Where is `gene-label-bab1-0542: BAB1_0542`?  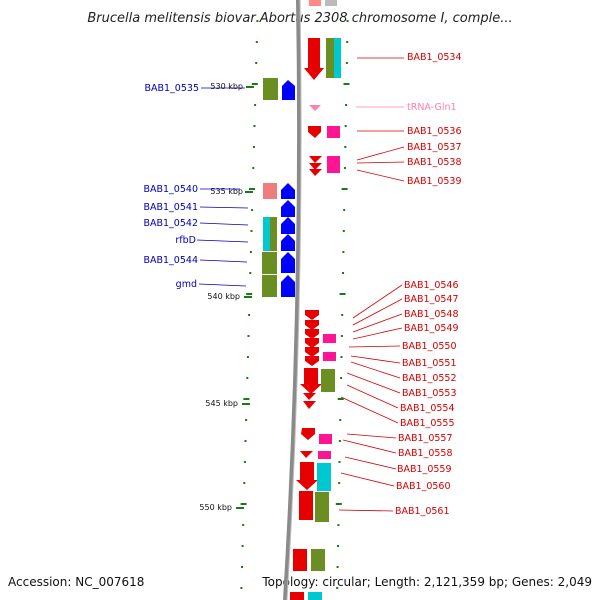 gene-label-bab1-0542: BAB1_0542 is located at coordinates (170, 223).